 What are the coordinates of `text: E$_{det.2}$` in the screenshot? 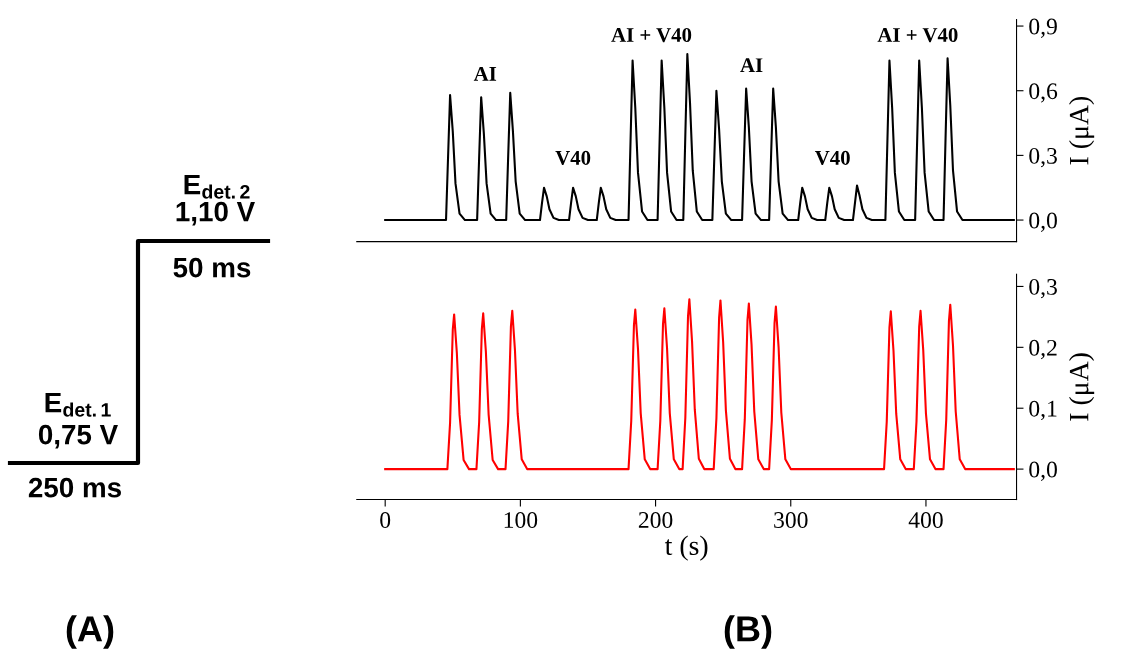 It's located at (217, 187).